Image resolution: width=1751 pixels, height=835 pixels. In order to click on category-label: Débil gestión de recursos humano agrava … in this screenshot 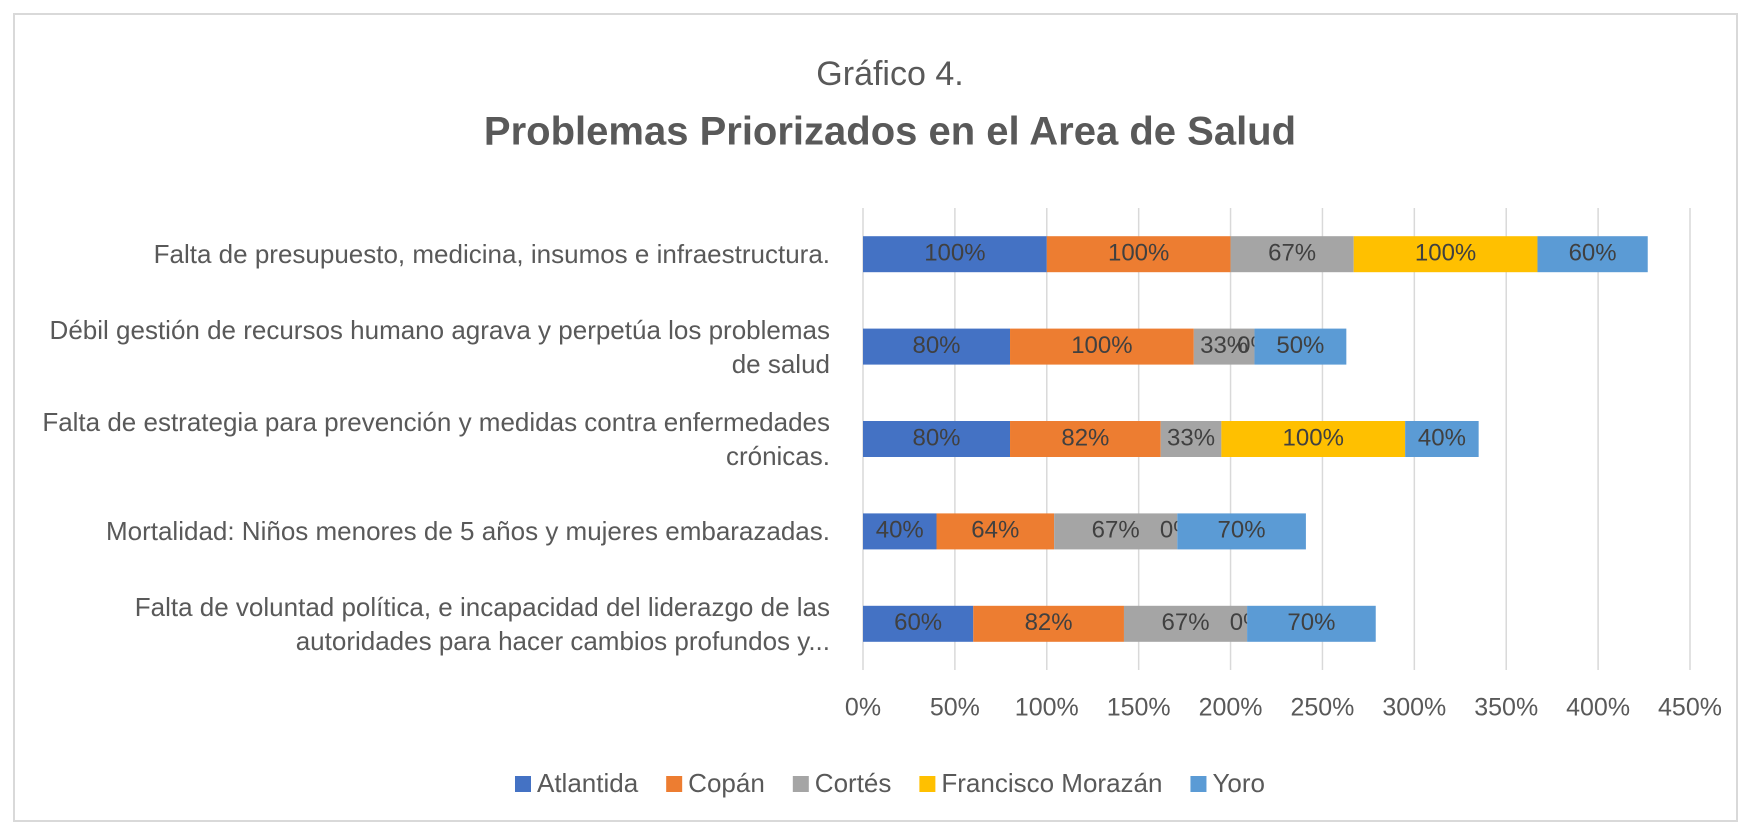, I will do `click(439, 346)`.